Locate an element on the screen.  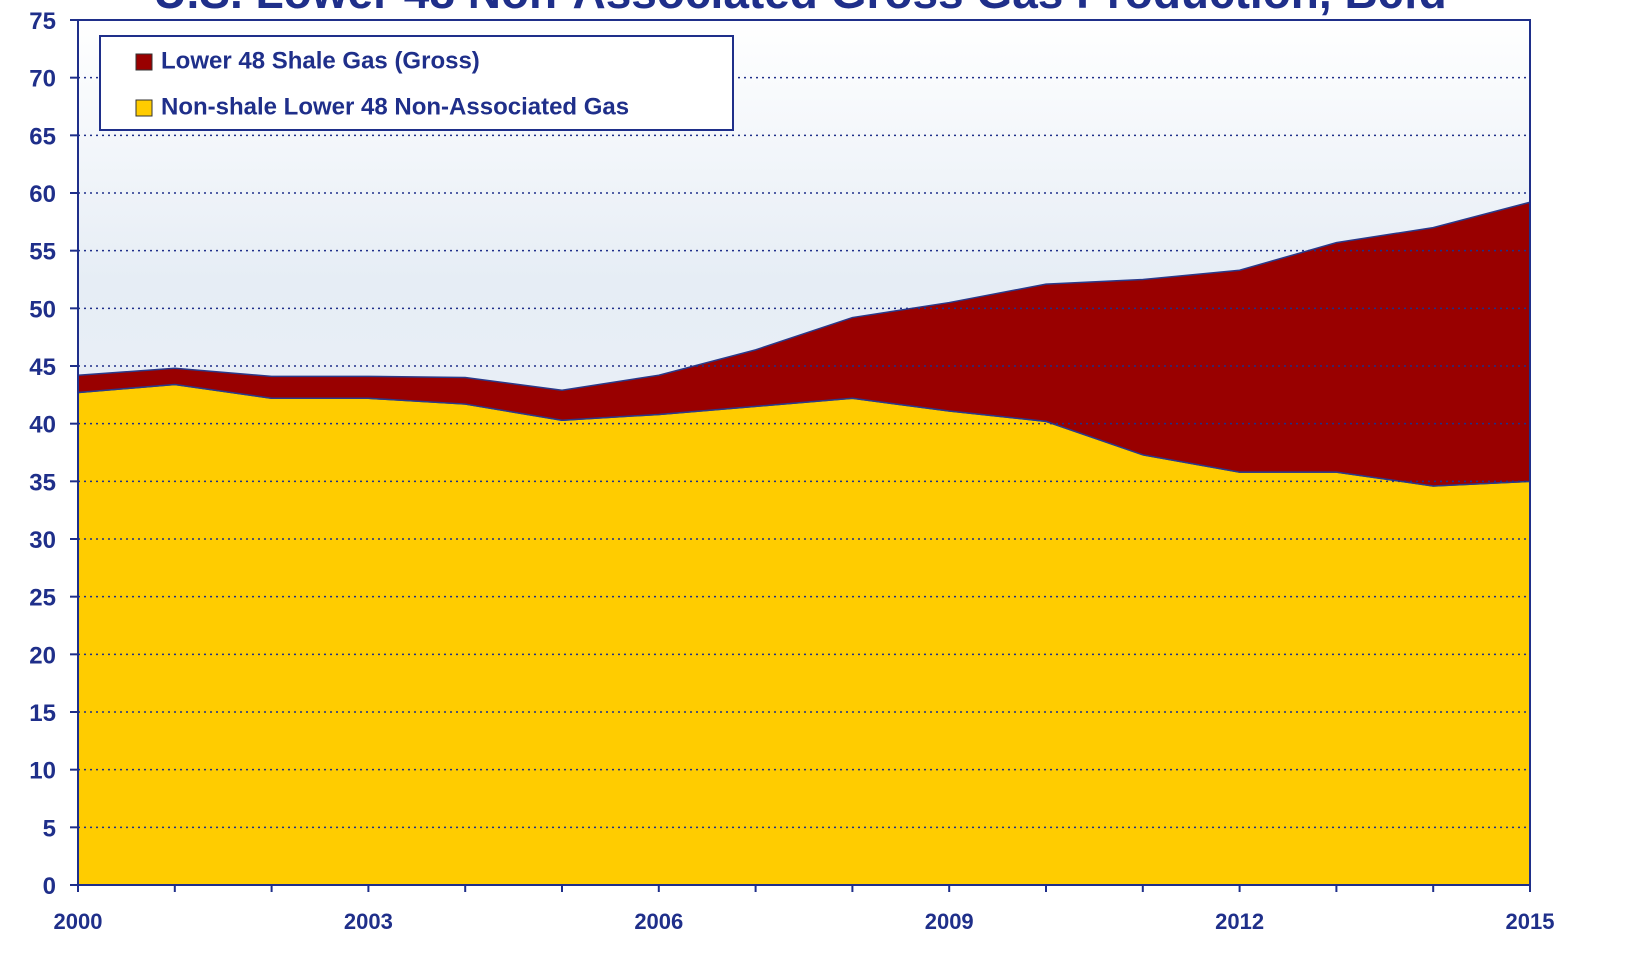
legend-label: Lower 48 Shale Gas (Gross) is located at coordinates (320, 60).